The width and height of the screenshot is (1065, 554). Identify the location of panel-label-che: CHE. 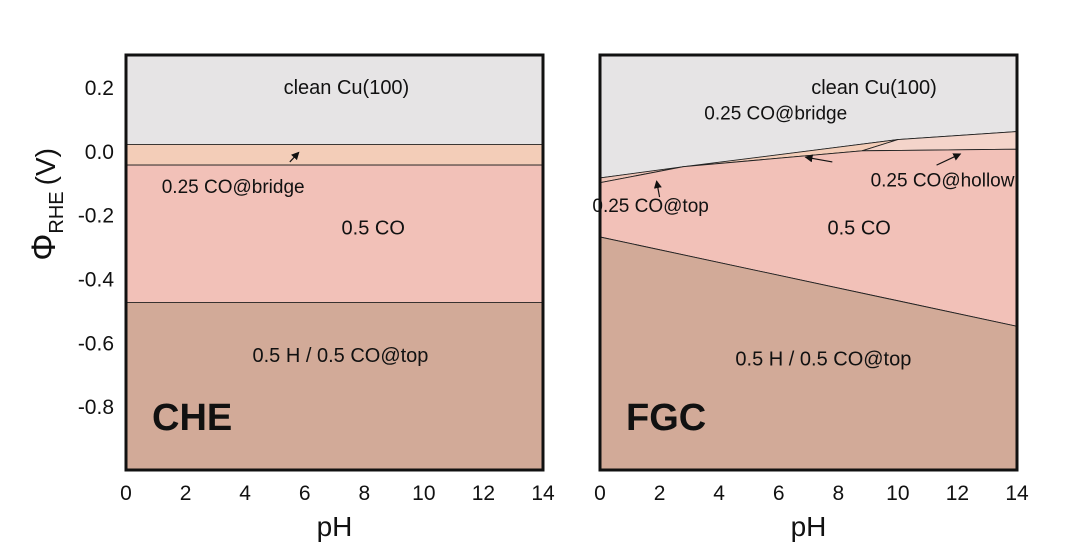
(192, 418).